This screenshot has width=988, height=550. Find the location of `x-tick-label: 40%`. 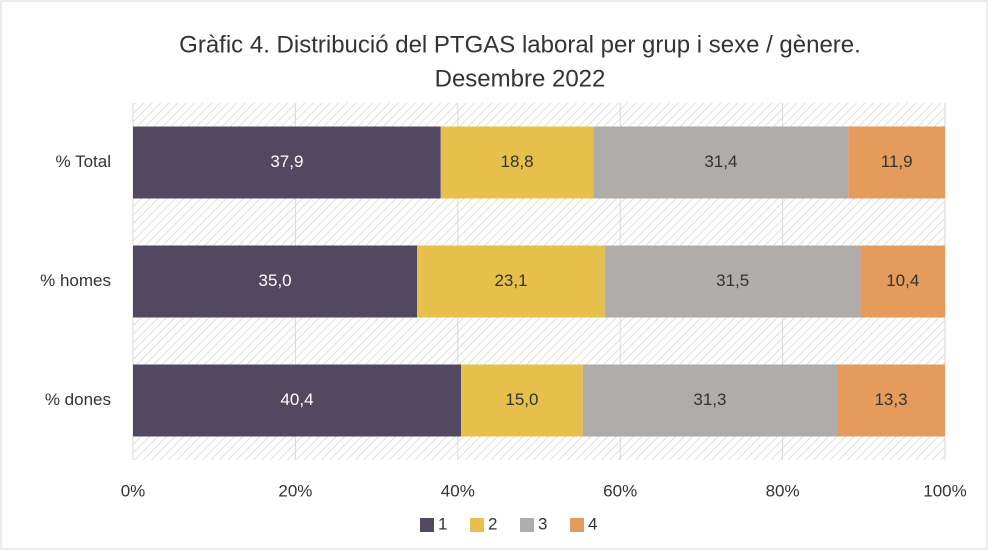

x-tick-label: 40% is located at coordinates (458, 490).